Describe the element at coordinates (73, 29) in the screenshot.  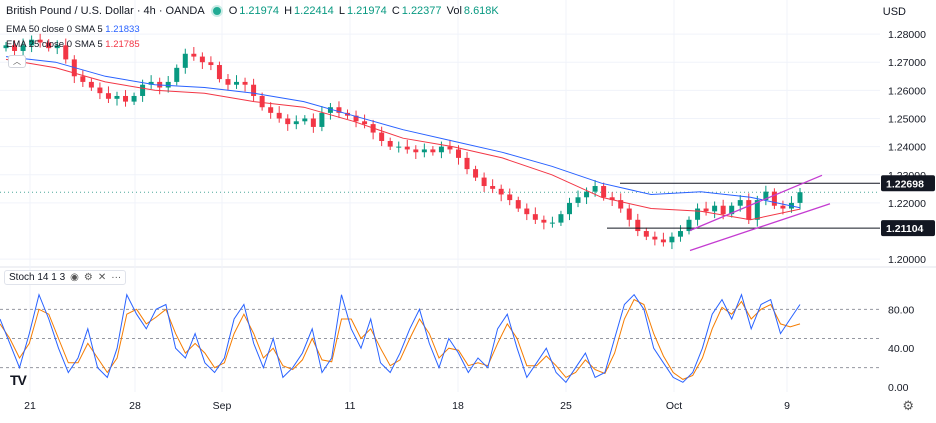
I see `ema50-legend: EMA 50 close 0 SMA 5 1.21833` at that location.